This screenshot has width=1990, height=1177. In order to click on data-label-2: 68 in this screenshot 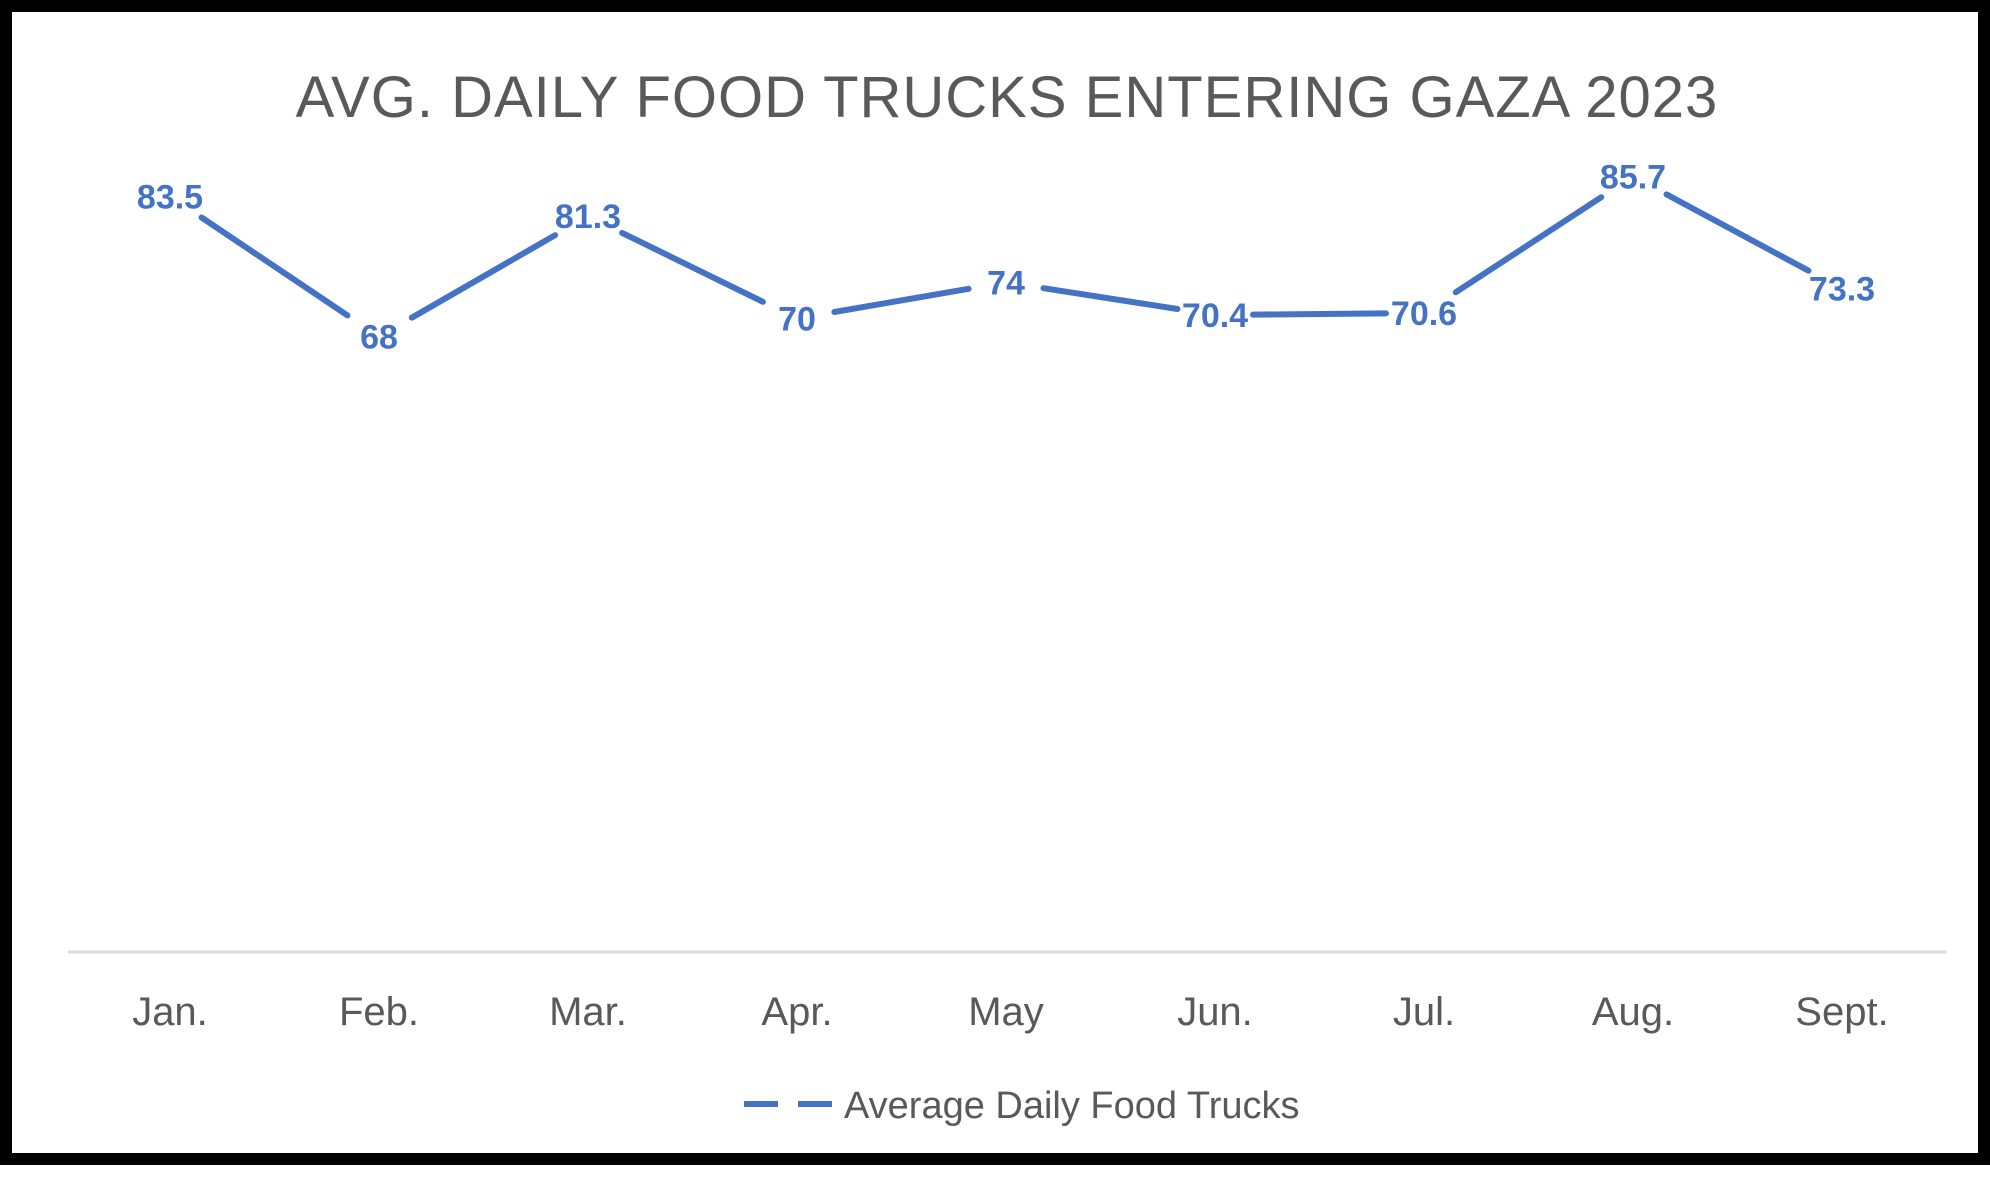, I will do `click(379, 338)`.